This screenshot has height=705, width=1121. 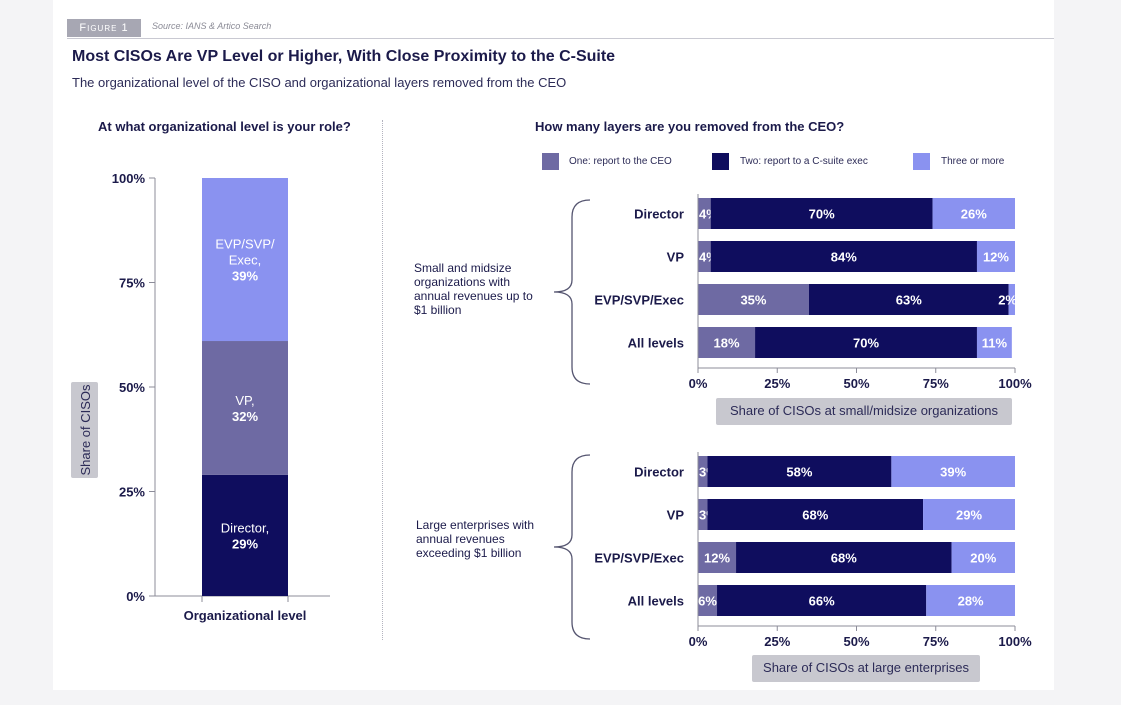 I want to click on y-tick-label: 0%, so click(x=135, y=596).